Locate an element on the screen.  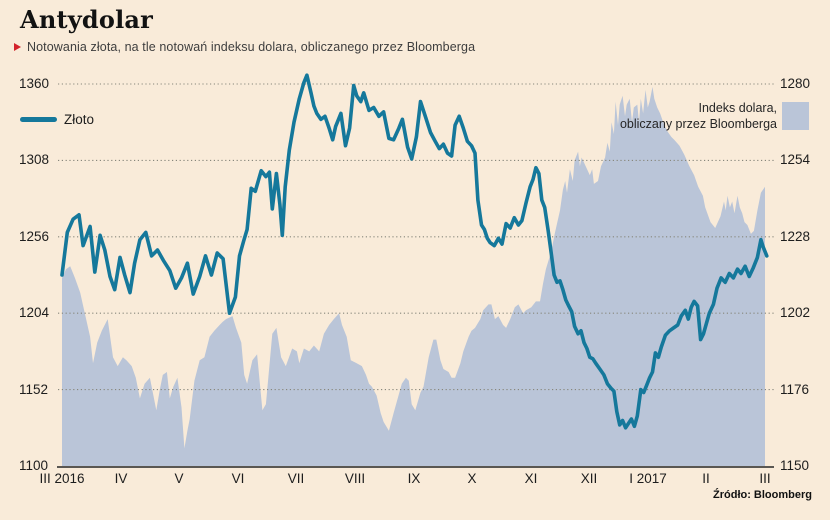
x-axis-label: XII is located at coordinates (589, 478).